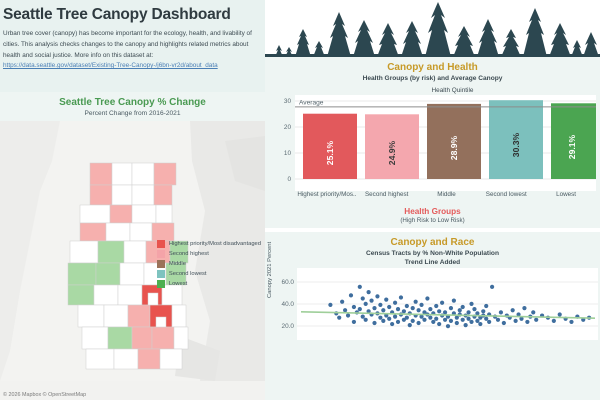 This screenshot has width=600, height=400. Describe the element at coordinates (132, 113) in the screenshot. I see `map-subtitle: Percent Change from 2016-2021` at that location.